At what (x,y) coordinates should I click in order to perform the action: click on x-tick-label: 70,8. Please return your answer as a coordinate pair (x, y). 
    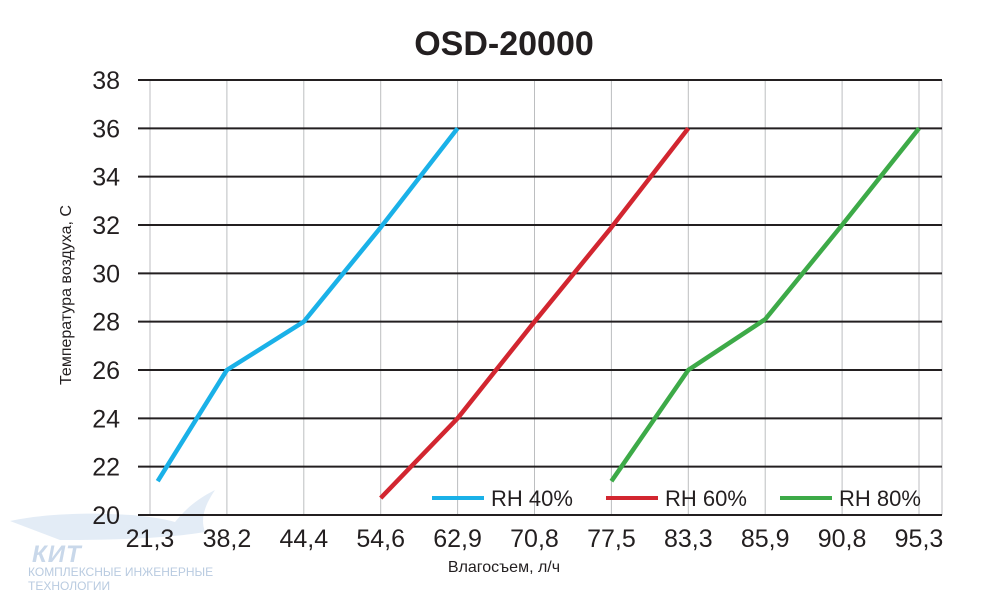
    Looking at the image, I should click on (534, 539).